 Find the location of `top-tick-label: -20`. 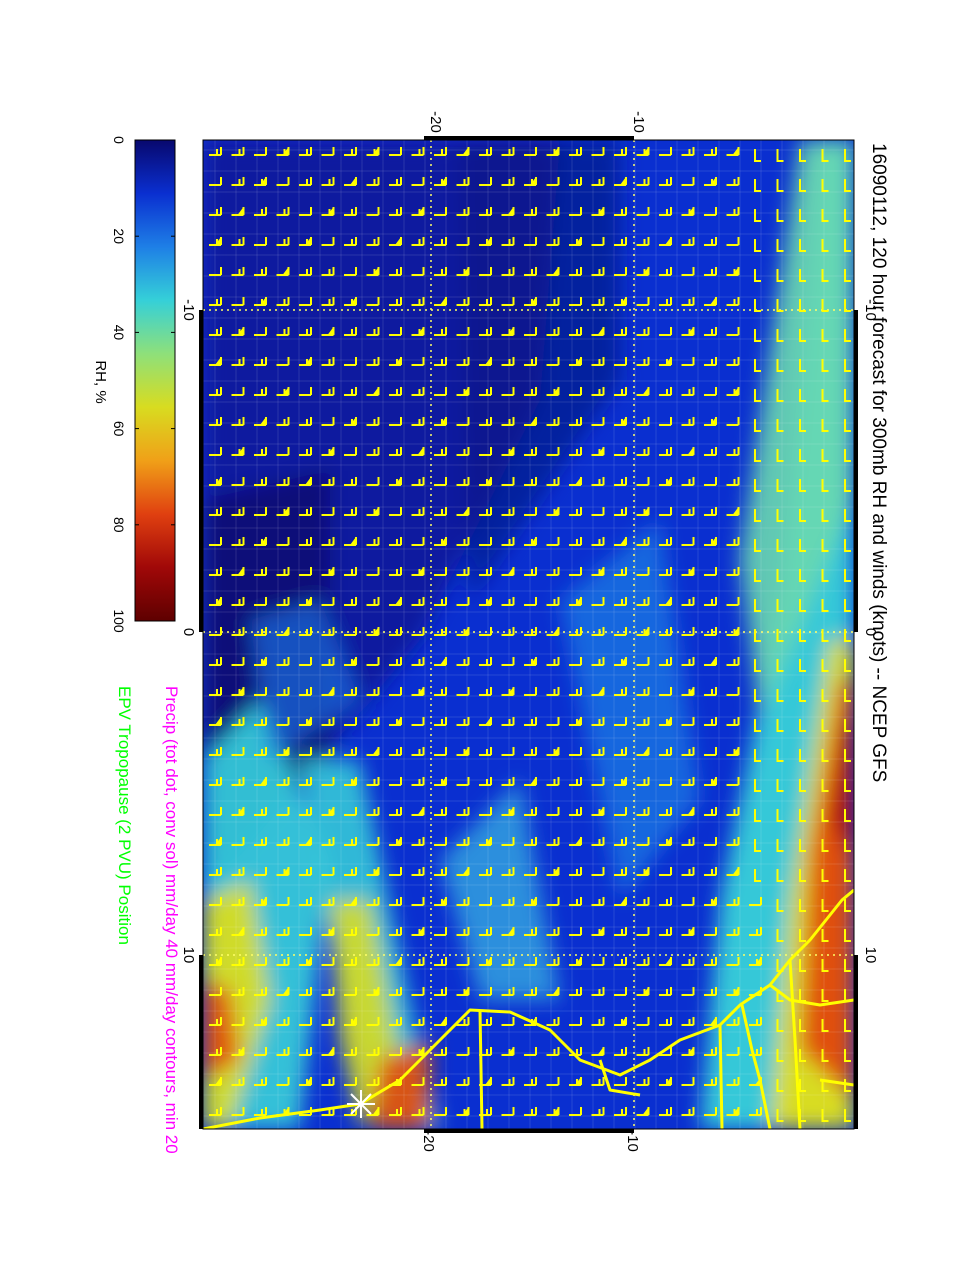

top-tick-label: -20 is located at coordinates (435, 122).